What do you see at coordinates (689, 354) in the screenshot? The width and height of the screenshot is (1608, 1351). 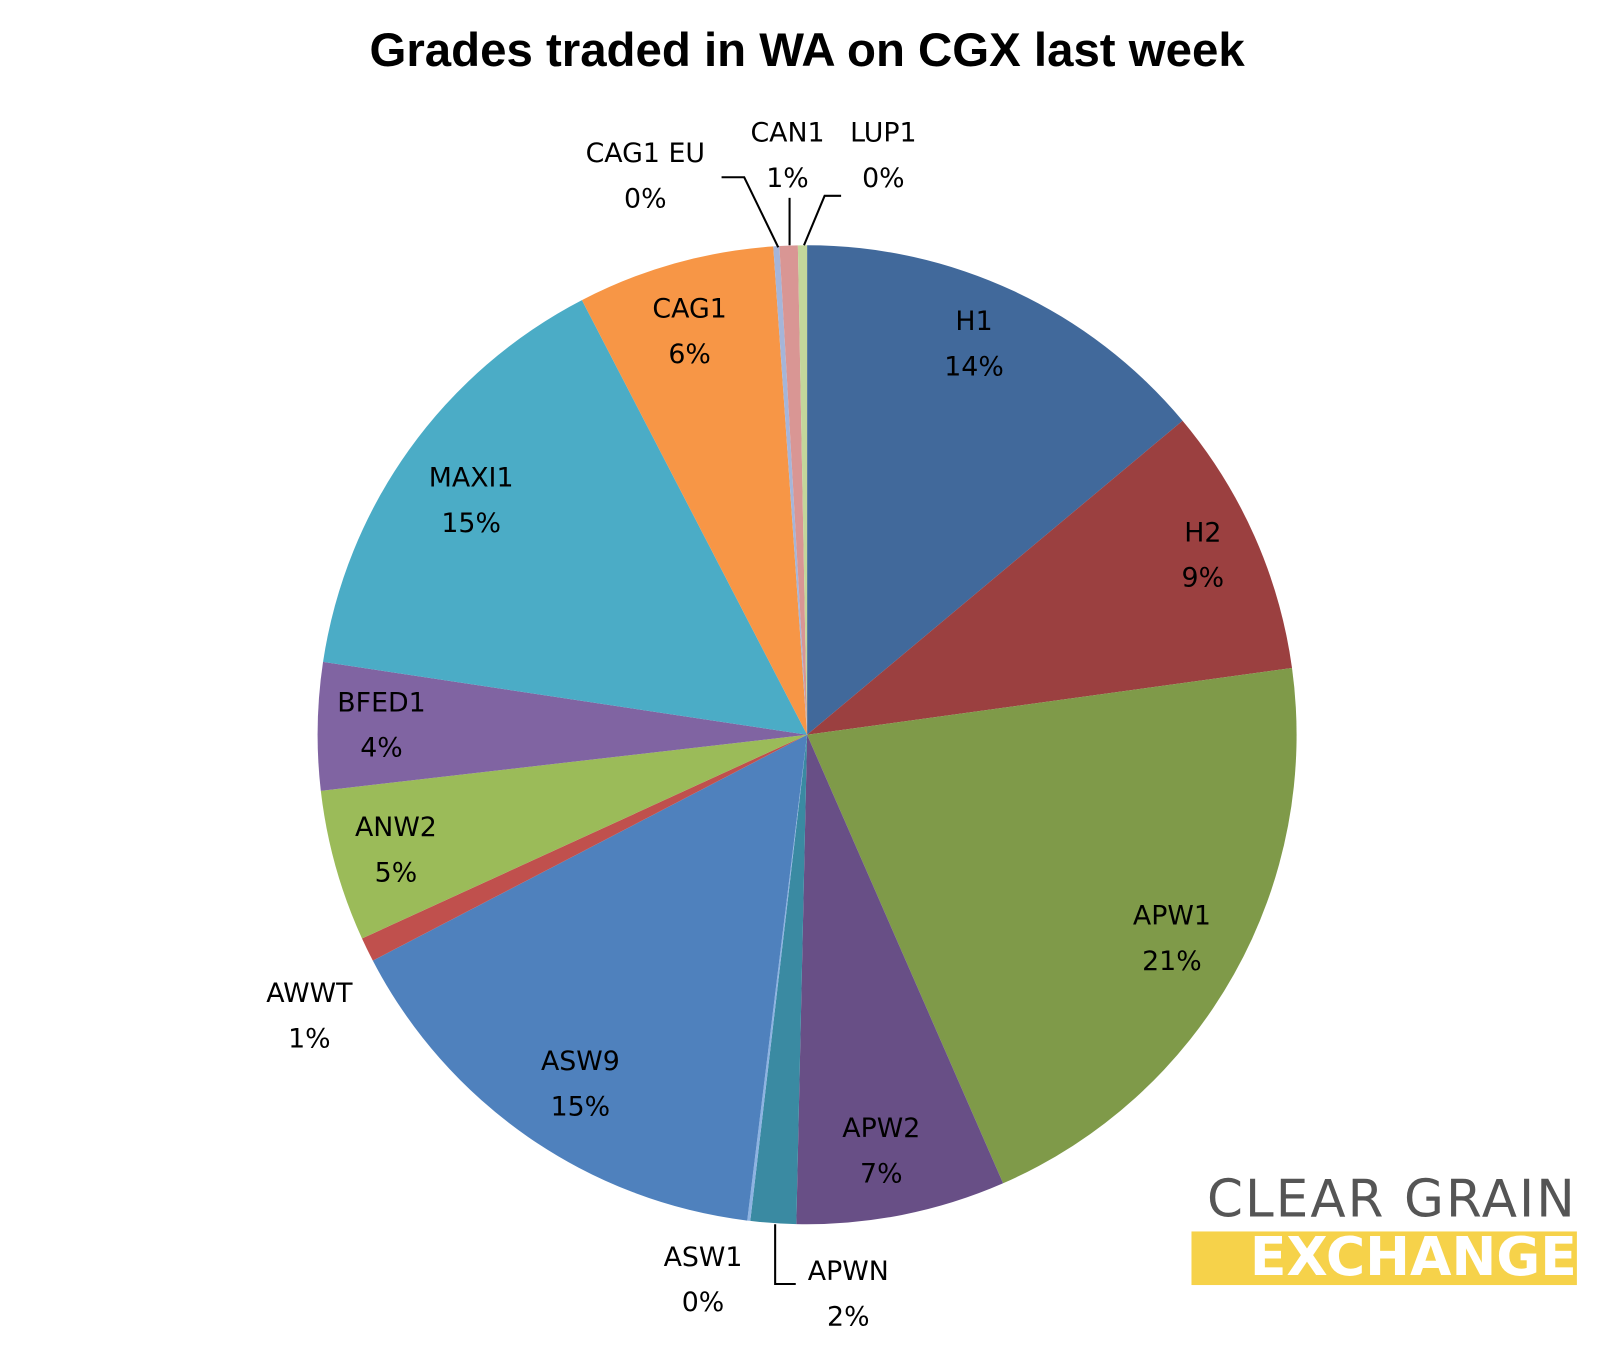 I see `slice-value-label: 6%` at bounding box center [689, 354].